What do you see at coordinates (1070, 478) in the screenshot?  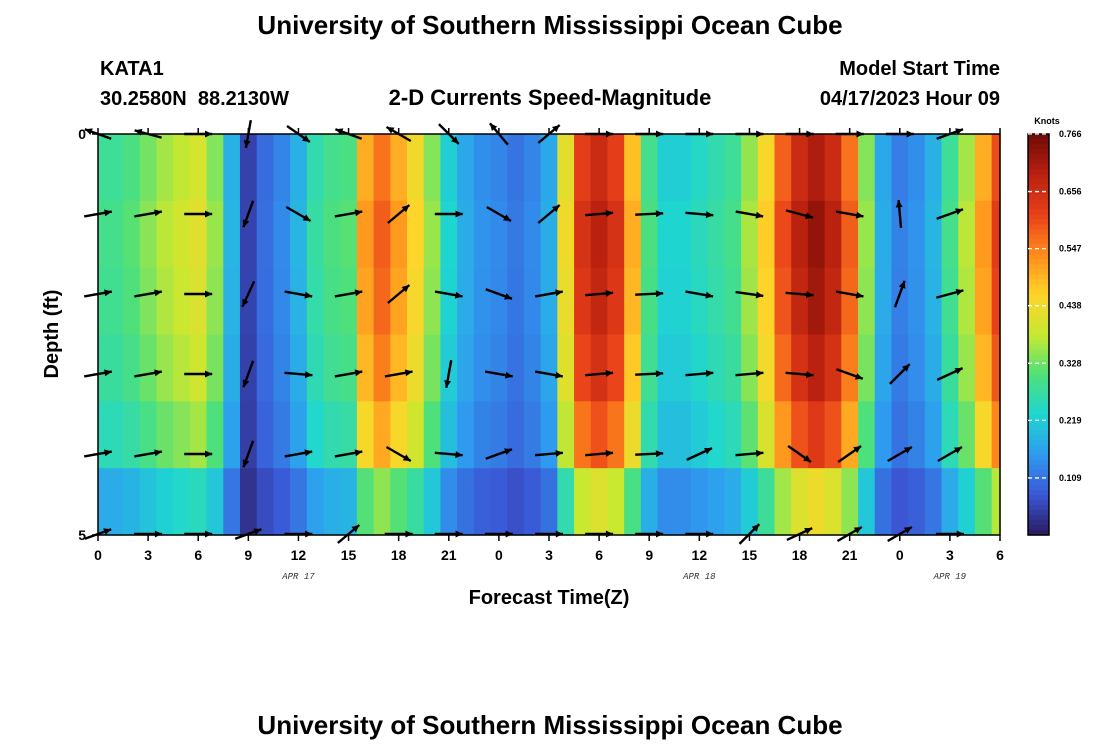 I see `colorbar-tick-label: 0.109` at bounding box center [1070, 478].